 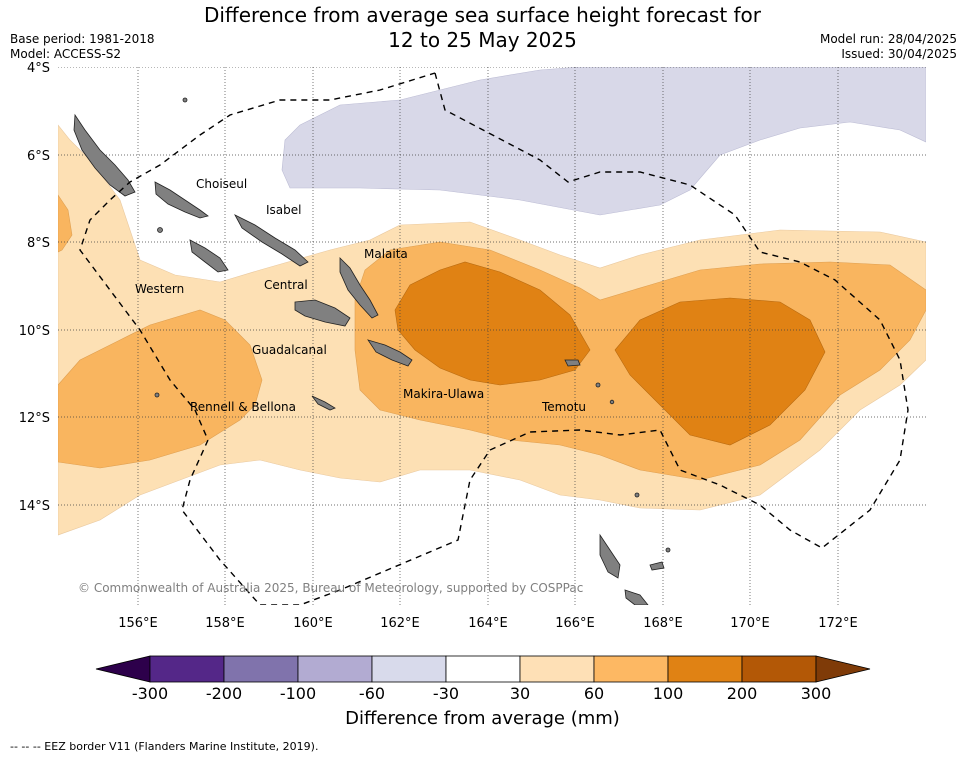 What do you see at coordinates (603, 141) in the screenshot?
I see `negative-anomaly-region` at bounding box center [603, 141].